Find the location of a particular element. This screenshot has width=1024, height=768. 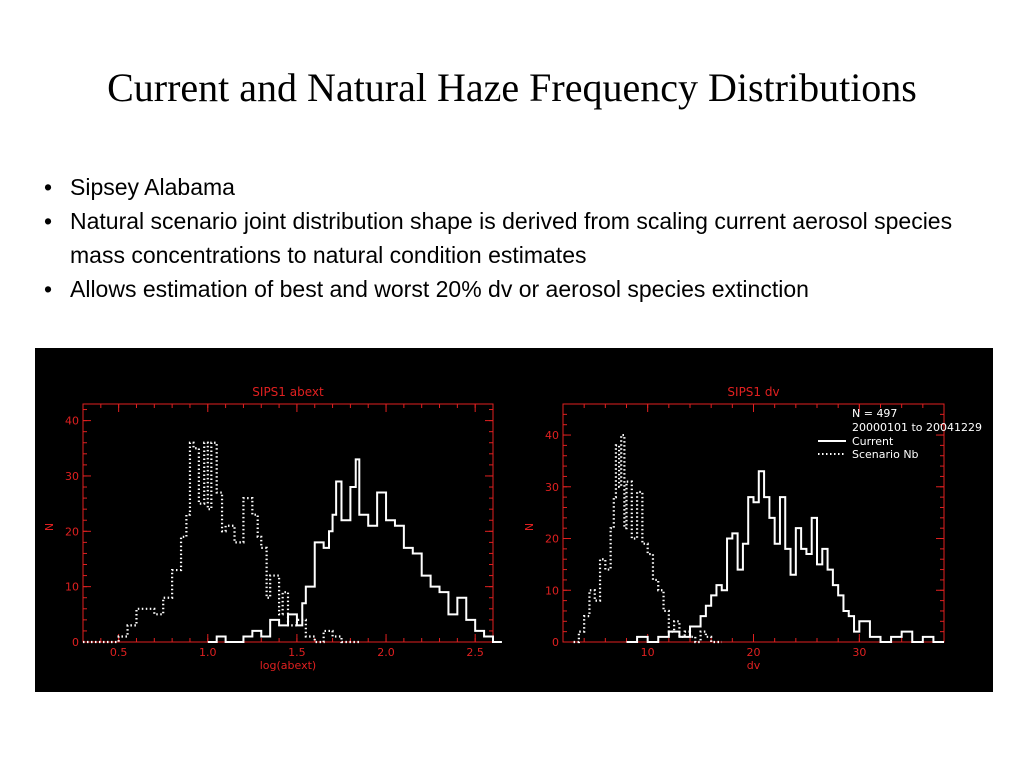

bullet-item: • Sipsey Alabama is located at coordinates (514, 187).